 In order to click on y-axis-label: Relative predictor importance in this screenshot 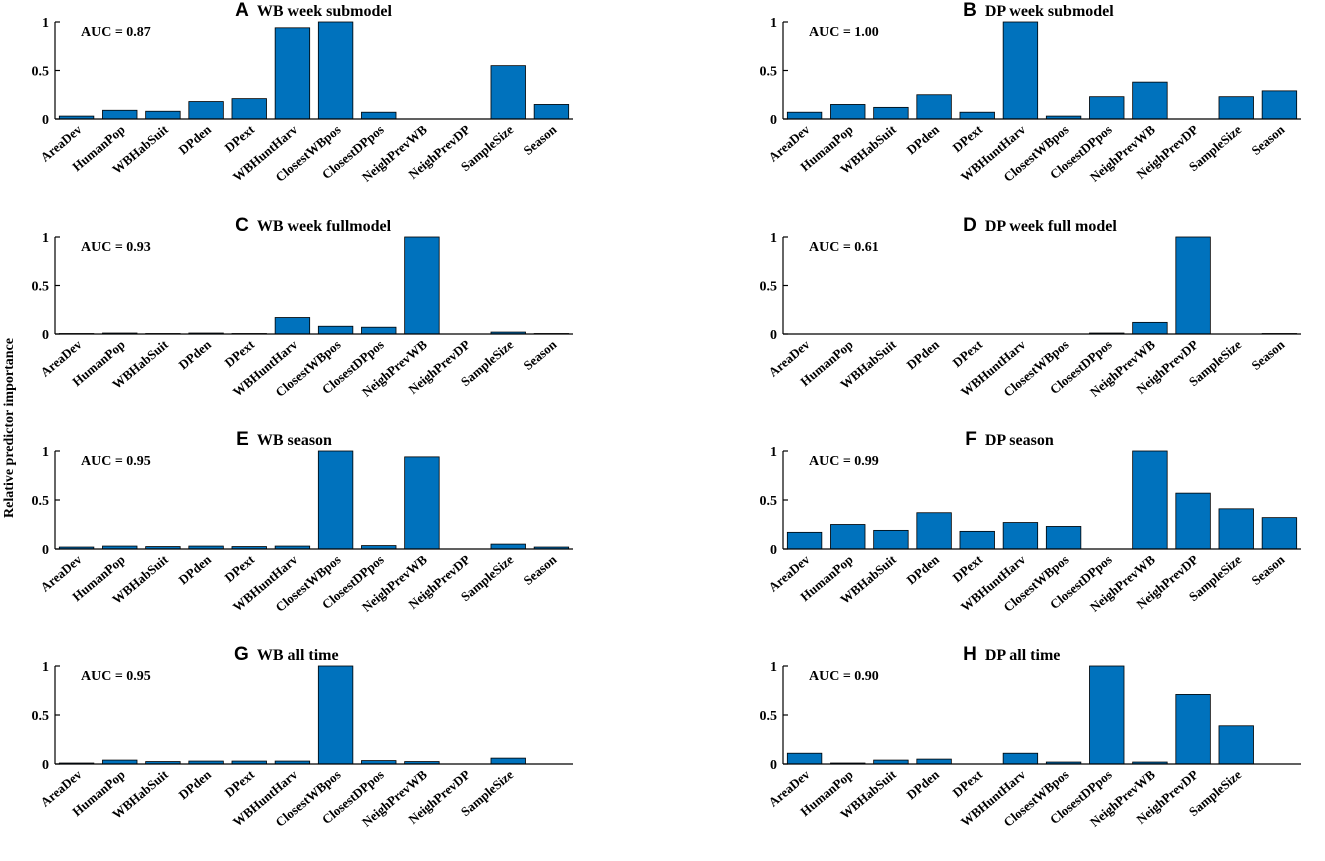, I will do `click(9, 428)`.